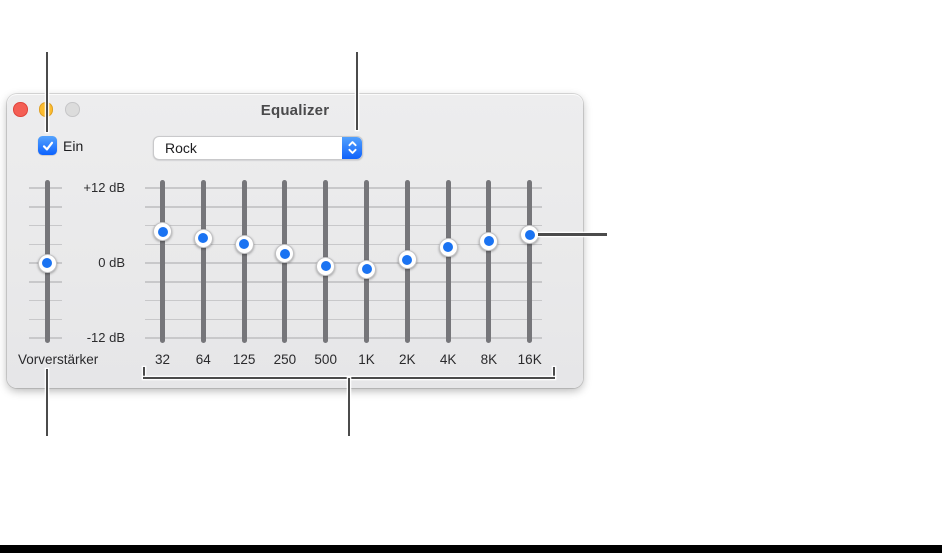 The width and height of the screenshot is (942, 553). What do you see at coordinates (203, 359) in the screenshot?
I see `band-label-64: 64` at bounding box center [203, 359].